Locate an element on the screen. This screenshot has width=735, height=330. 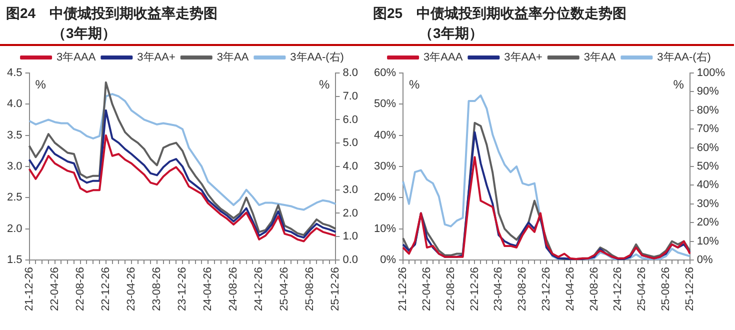
y2-tick-label: 5.0 is located at coordinates (350, 143).